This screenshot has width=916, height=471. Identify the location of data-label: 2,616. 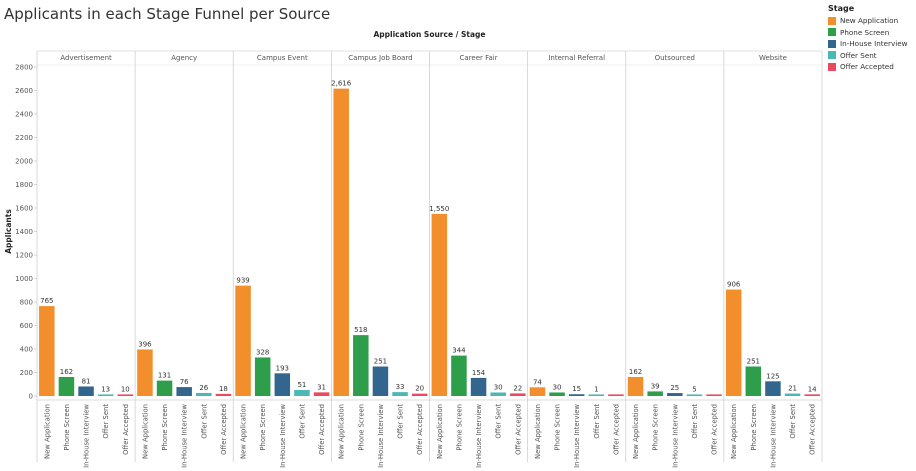
(341, 84).